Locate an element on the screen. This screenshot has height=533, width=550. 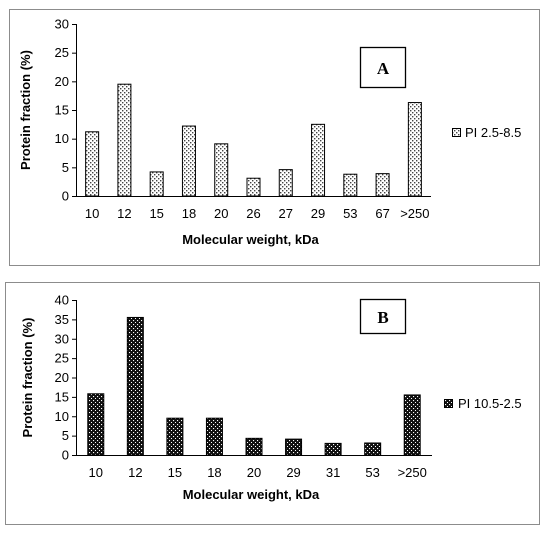
chart-b-panel-label: B is located at coordinates (382, 317).